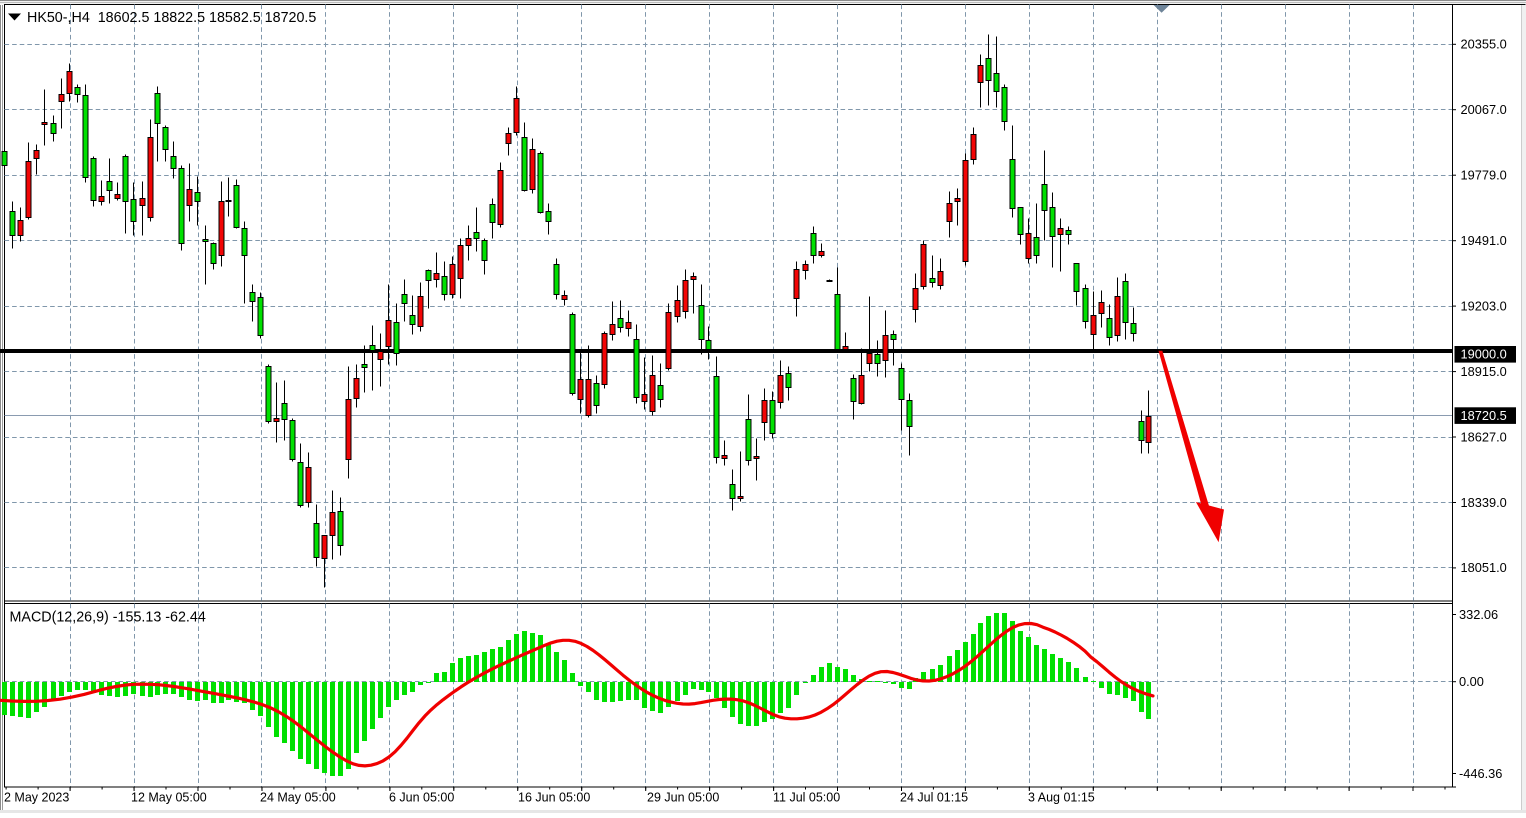 The image size is (1526, 818). I want to click on svg-text: 24 May 05:00, so click(298, 797).